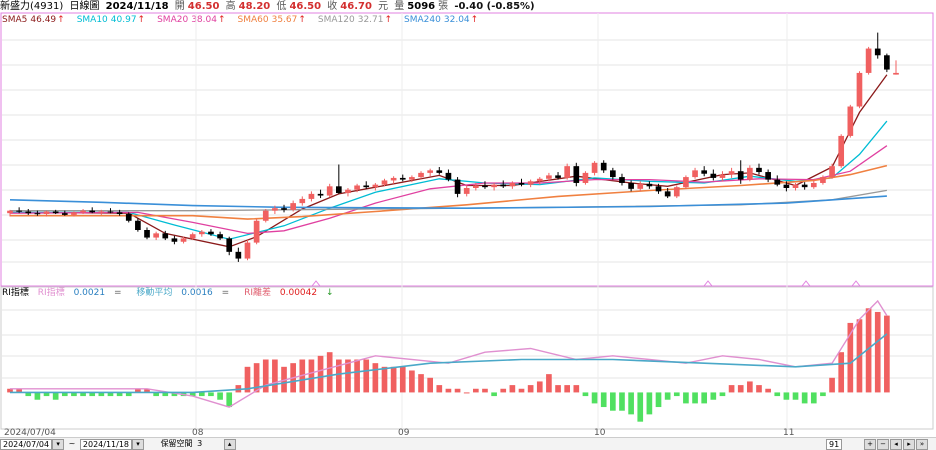 Image resolution: width=936 pixels, height=450 pixels. What do you see at coordinates (404, 432) in the screenshot?
I see `x-tick-label: 09` at bounding box center [404, 432].